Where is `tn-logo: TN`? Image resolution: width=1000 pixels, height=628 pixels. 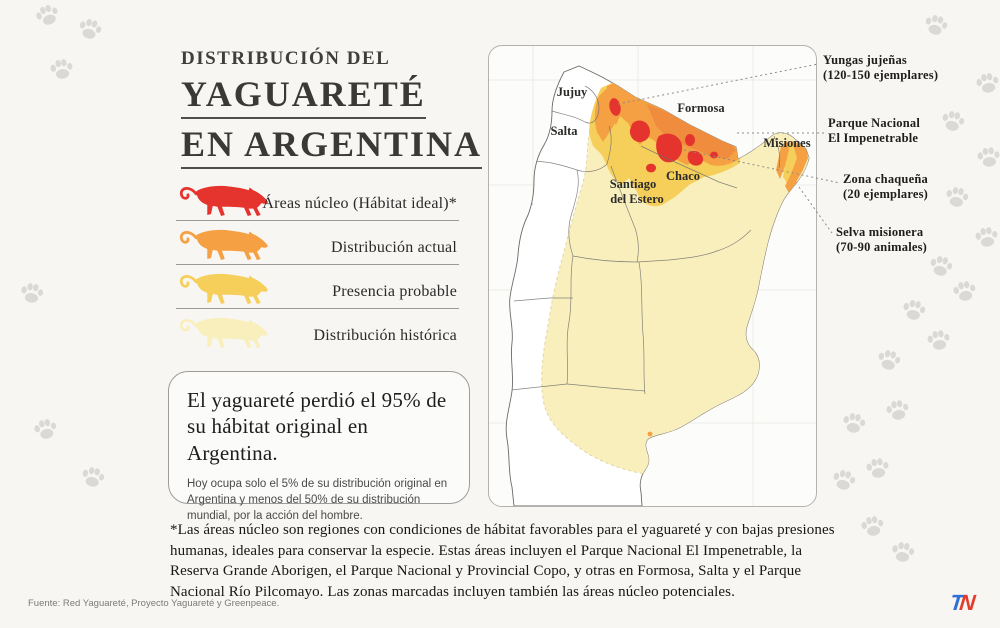
tn-logo: TN is located at coordinates (962, 603).